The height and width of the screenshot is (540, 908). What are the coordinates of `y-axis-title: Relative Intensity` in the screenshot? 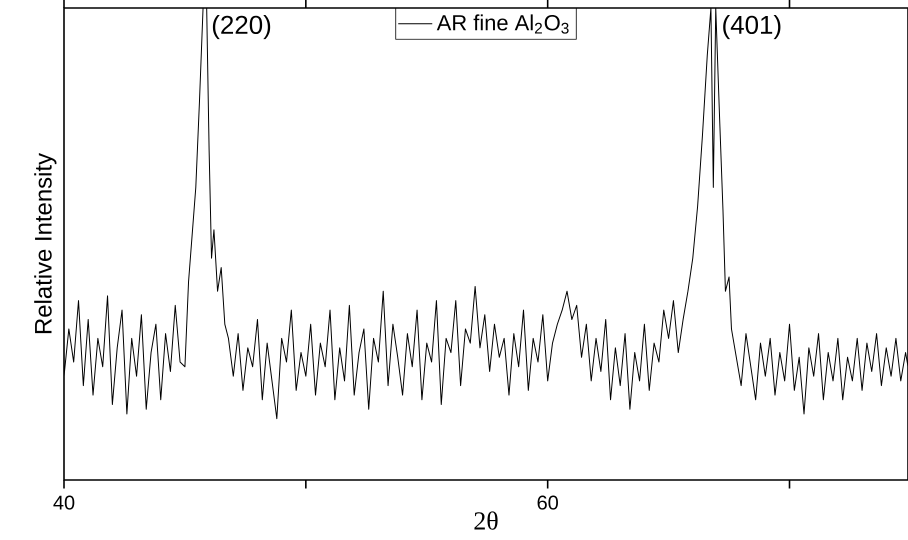 It's located at (45, 243).